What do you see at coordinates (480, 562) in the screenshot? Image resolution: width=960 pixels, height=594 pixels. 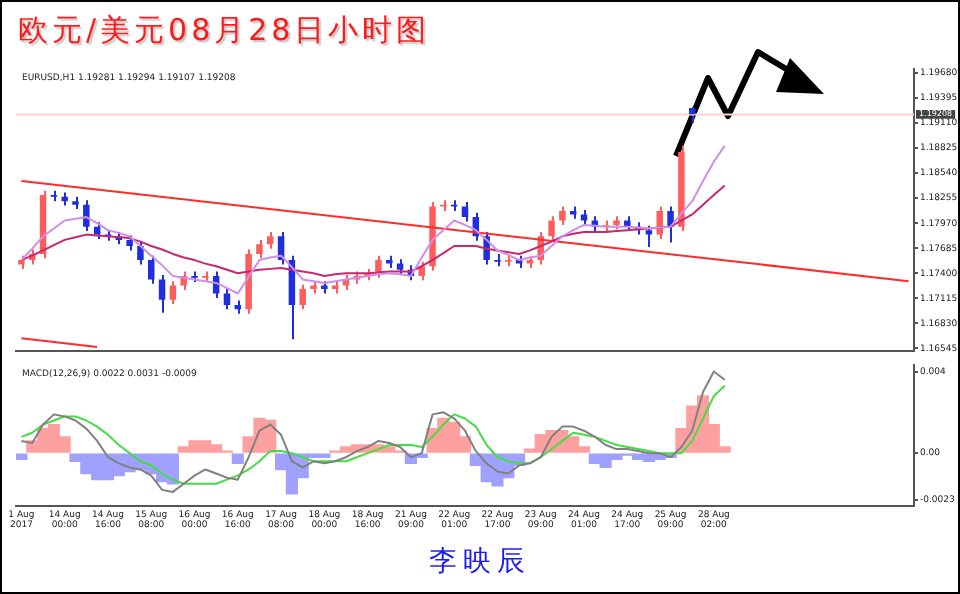 I see `text: 李映辰` at bounding box center [480, 562].